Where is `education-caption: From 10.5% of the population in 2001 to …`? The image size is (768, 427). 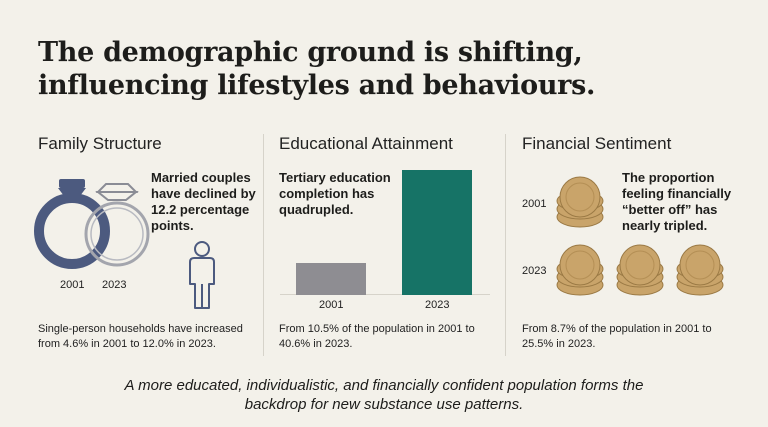
education-caption: From 10.5% of the population in 2001 to … is located at coordinates (377, 336).